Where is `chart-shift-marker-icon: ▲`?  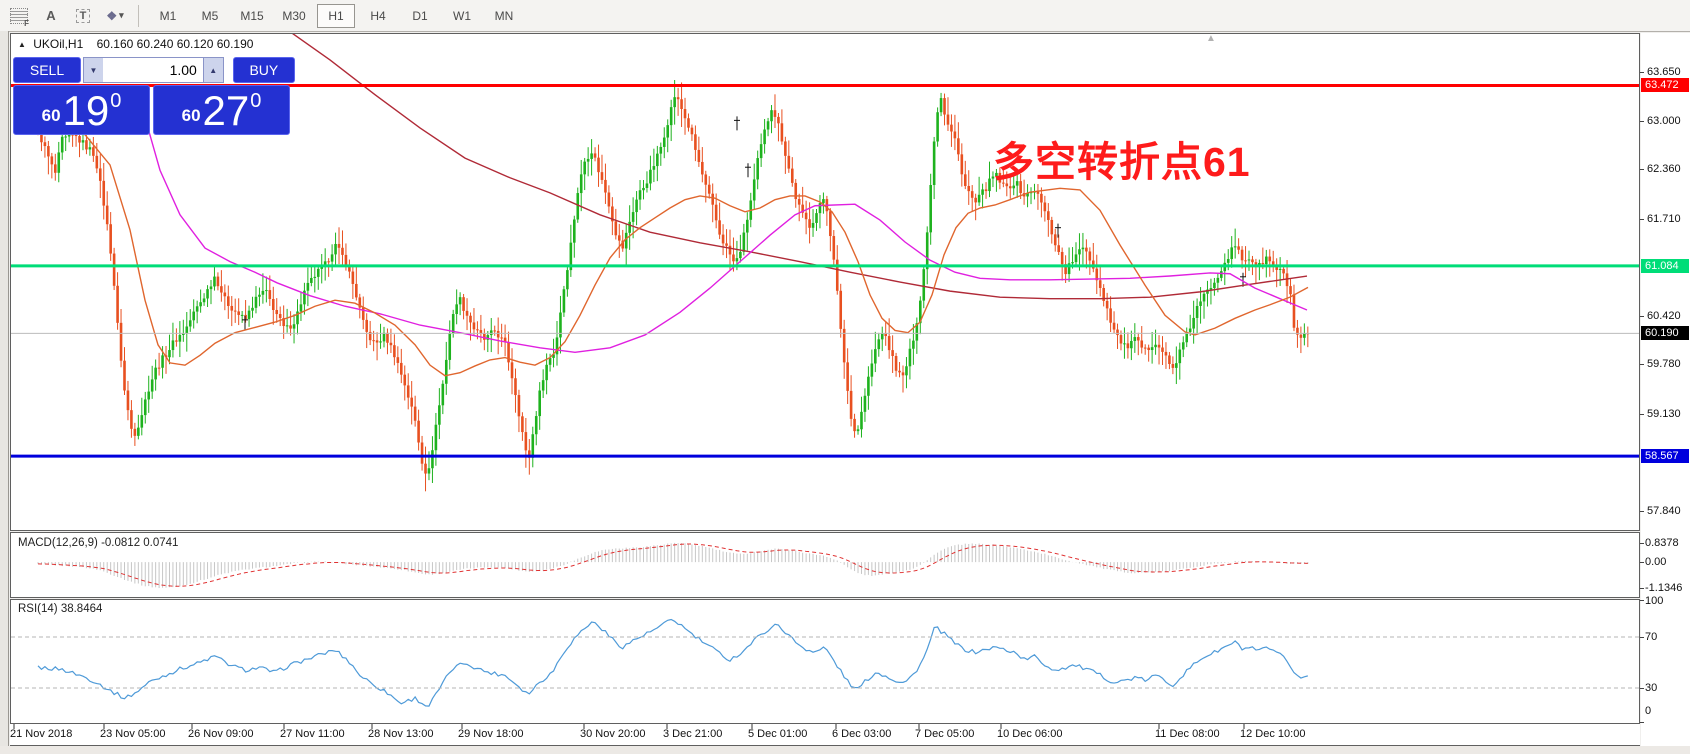
chart-shift-marker-icon: ▲ is located at coordinates (1211, 38).